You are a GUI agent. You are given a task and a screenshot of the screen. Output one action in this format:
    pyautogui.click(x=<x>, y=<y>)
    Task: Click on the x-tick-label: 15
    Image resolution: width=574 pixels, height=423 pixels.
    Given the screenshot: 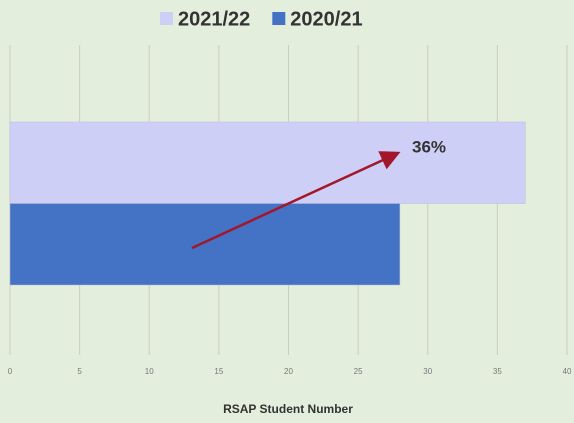 What is the action you would take?
    pyautogui.click(x=218, y=371)
    